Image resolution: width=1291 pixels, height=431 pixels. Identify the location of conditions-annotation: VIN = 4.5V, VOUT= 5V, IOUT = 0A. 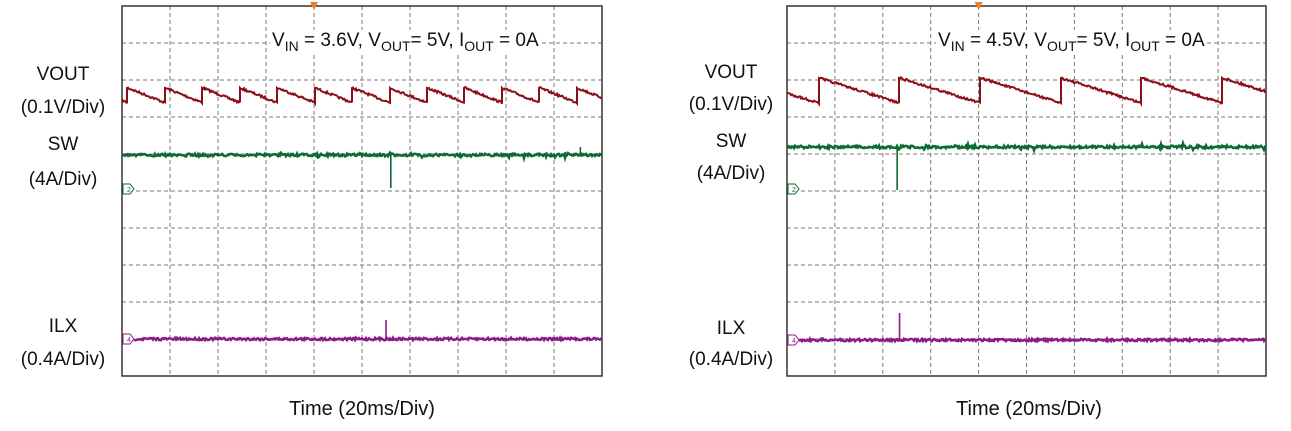
(1071, 42).